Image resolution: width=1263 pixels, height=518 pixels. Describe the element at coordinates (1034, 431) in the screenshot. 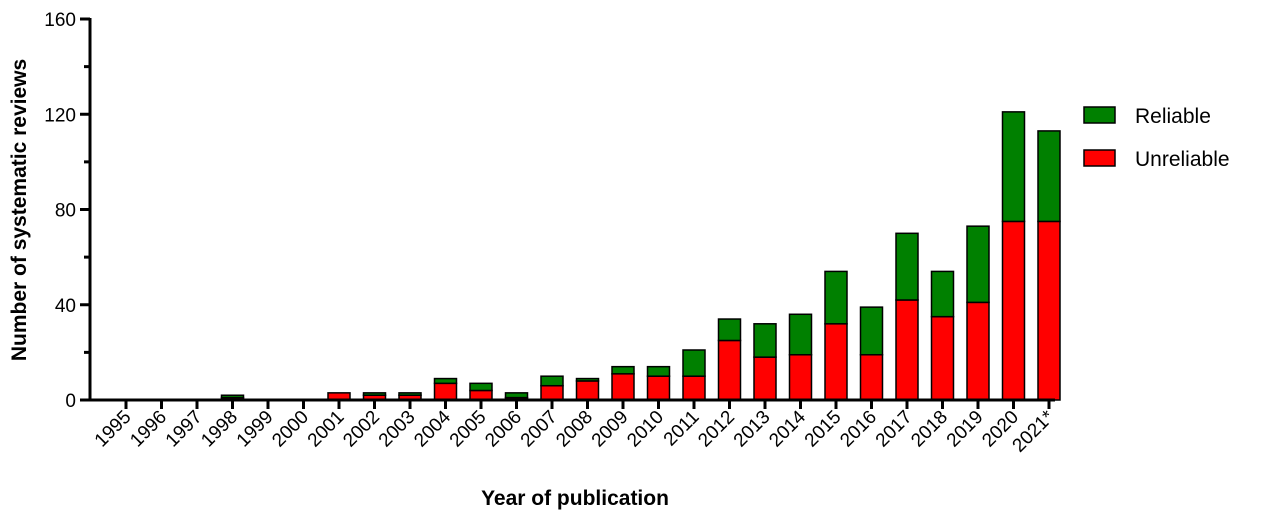

I see `x-tick-label: 2021*` at that location.